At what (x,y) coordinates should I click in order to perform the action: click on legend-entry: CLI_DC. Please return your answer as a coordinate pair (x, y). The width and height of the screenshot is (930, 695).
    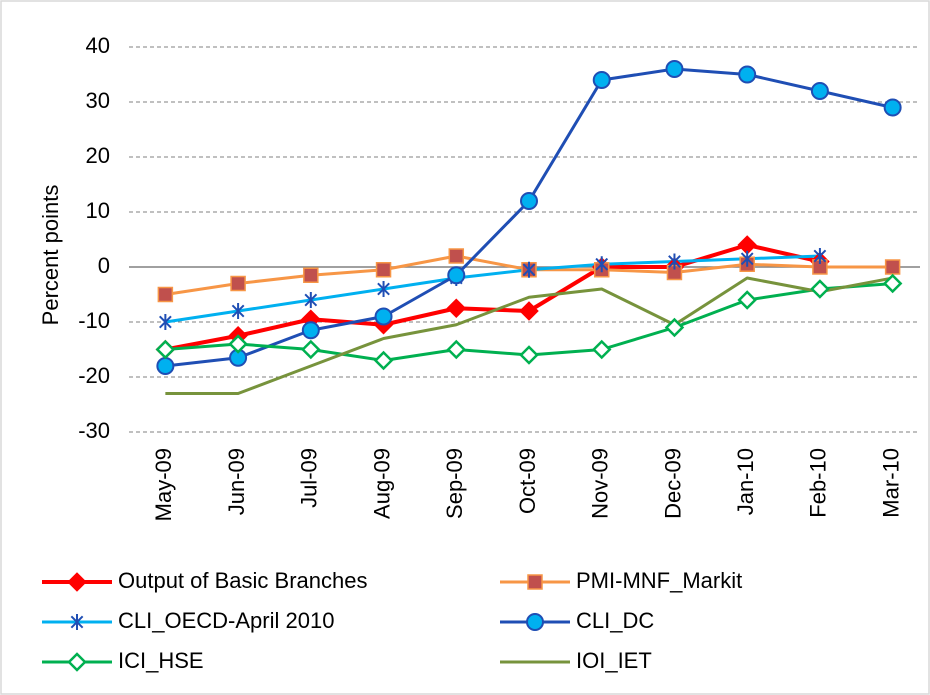
    Looking at the image, I should click on (577, 620).